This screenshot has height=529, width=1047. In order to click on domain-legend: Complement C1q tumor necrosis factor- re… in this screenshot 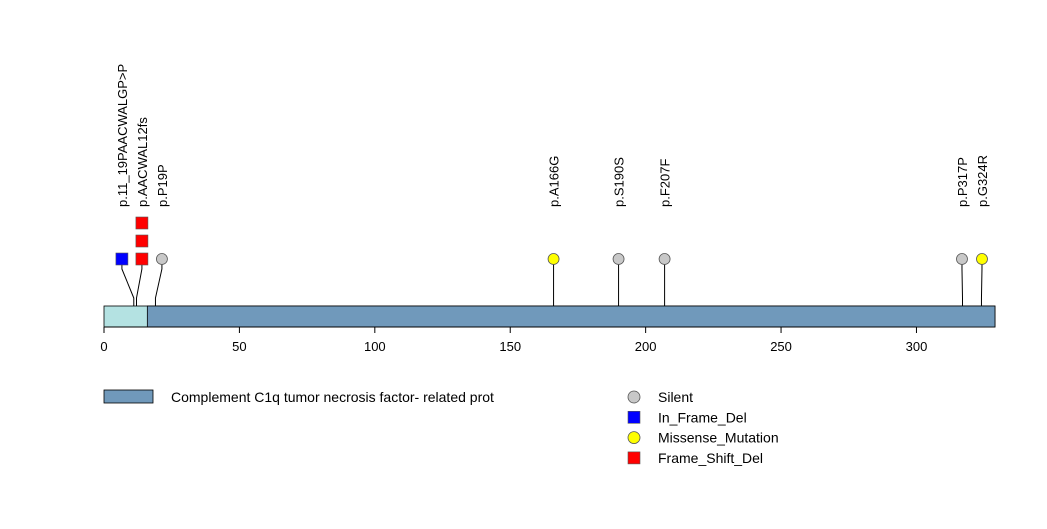, I will do `click(298, 397)`.